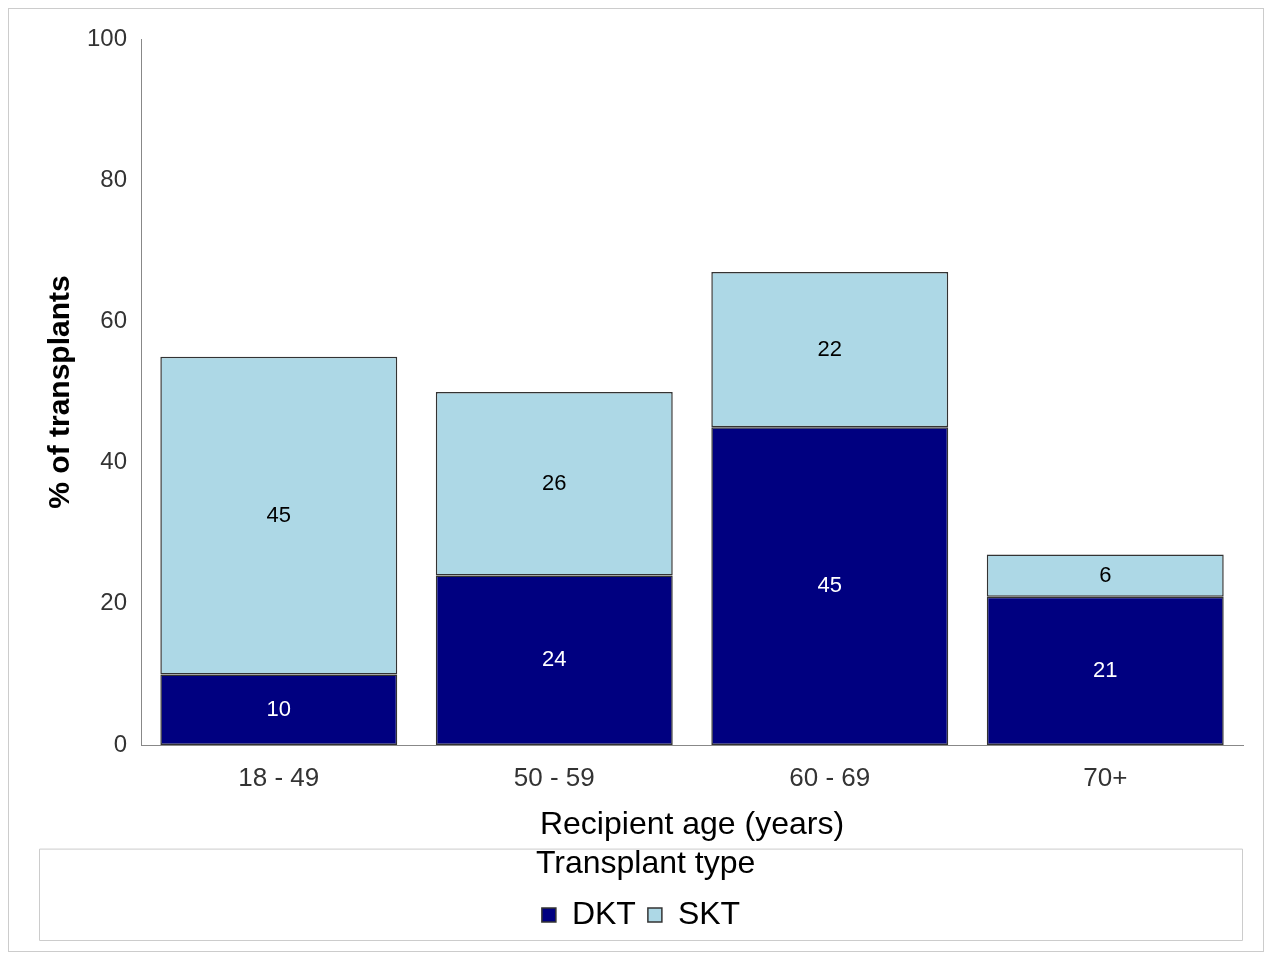  What do you see at coordinates (279, 708) in the screenshot?
I see `data-label: 10` at bounding box center [279, 708].